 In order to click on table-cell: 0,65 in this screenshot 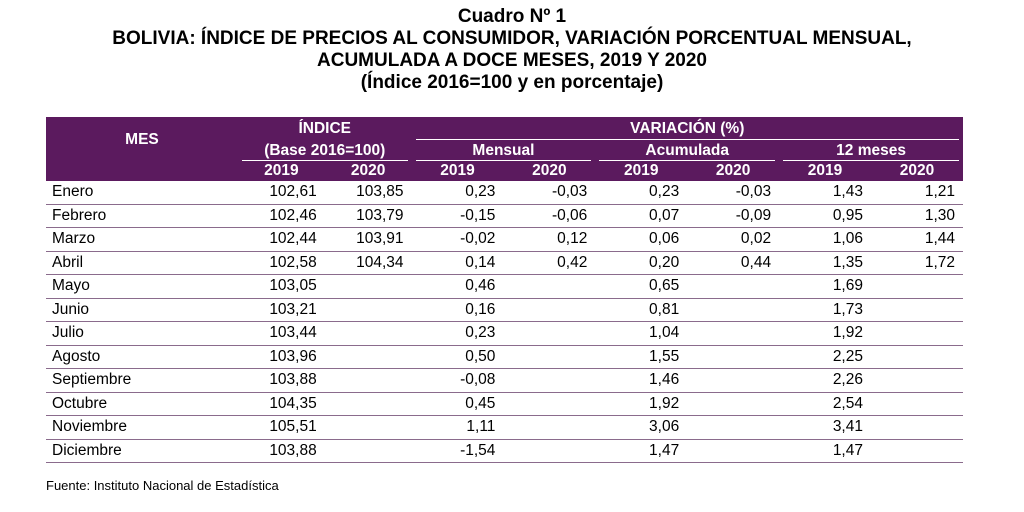, I will do `click(641, 286)`.